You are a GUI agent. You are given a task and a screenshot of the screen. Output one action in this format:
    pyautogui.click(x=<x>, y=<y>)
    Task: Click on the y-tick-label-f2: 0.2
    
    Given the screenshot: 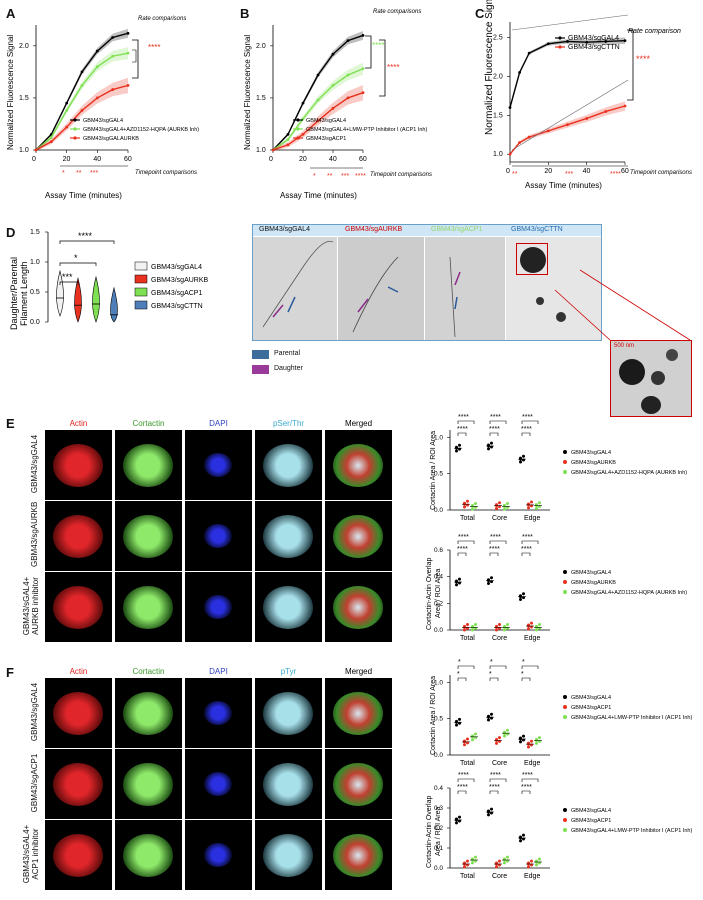 What is the action you would take?
    pyautogui.click(x=438, y=828)
    